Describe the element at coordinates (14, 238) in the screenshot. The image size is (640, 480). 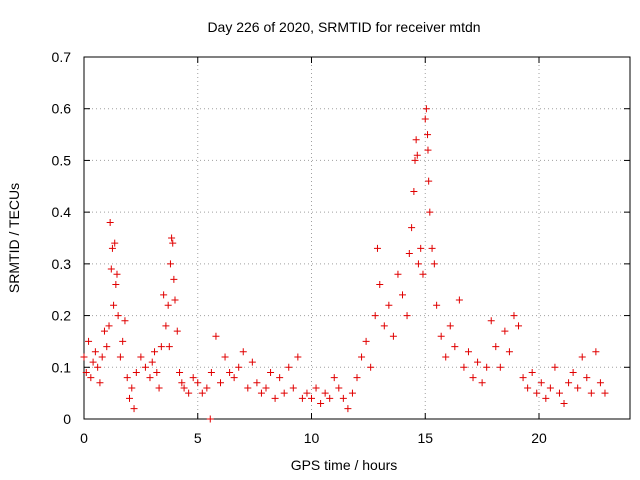
I see `y-axis-title: SRMTID / TECUs` at that location.